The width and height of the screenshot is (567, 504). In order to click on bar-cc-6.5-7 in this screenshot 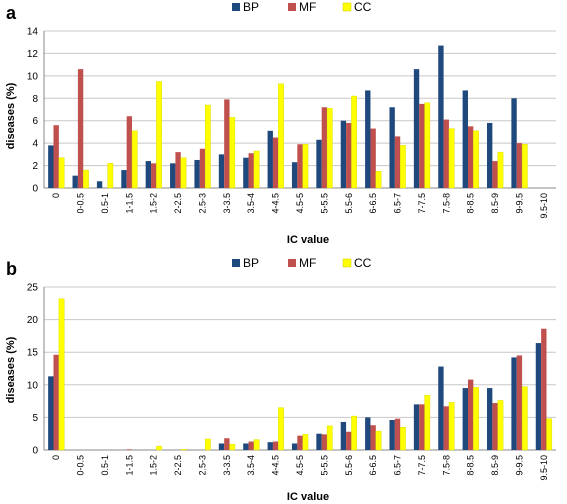, I will do `click(403, 167)`.